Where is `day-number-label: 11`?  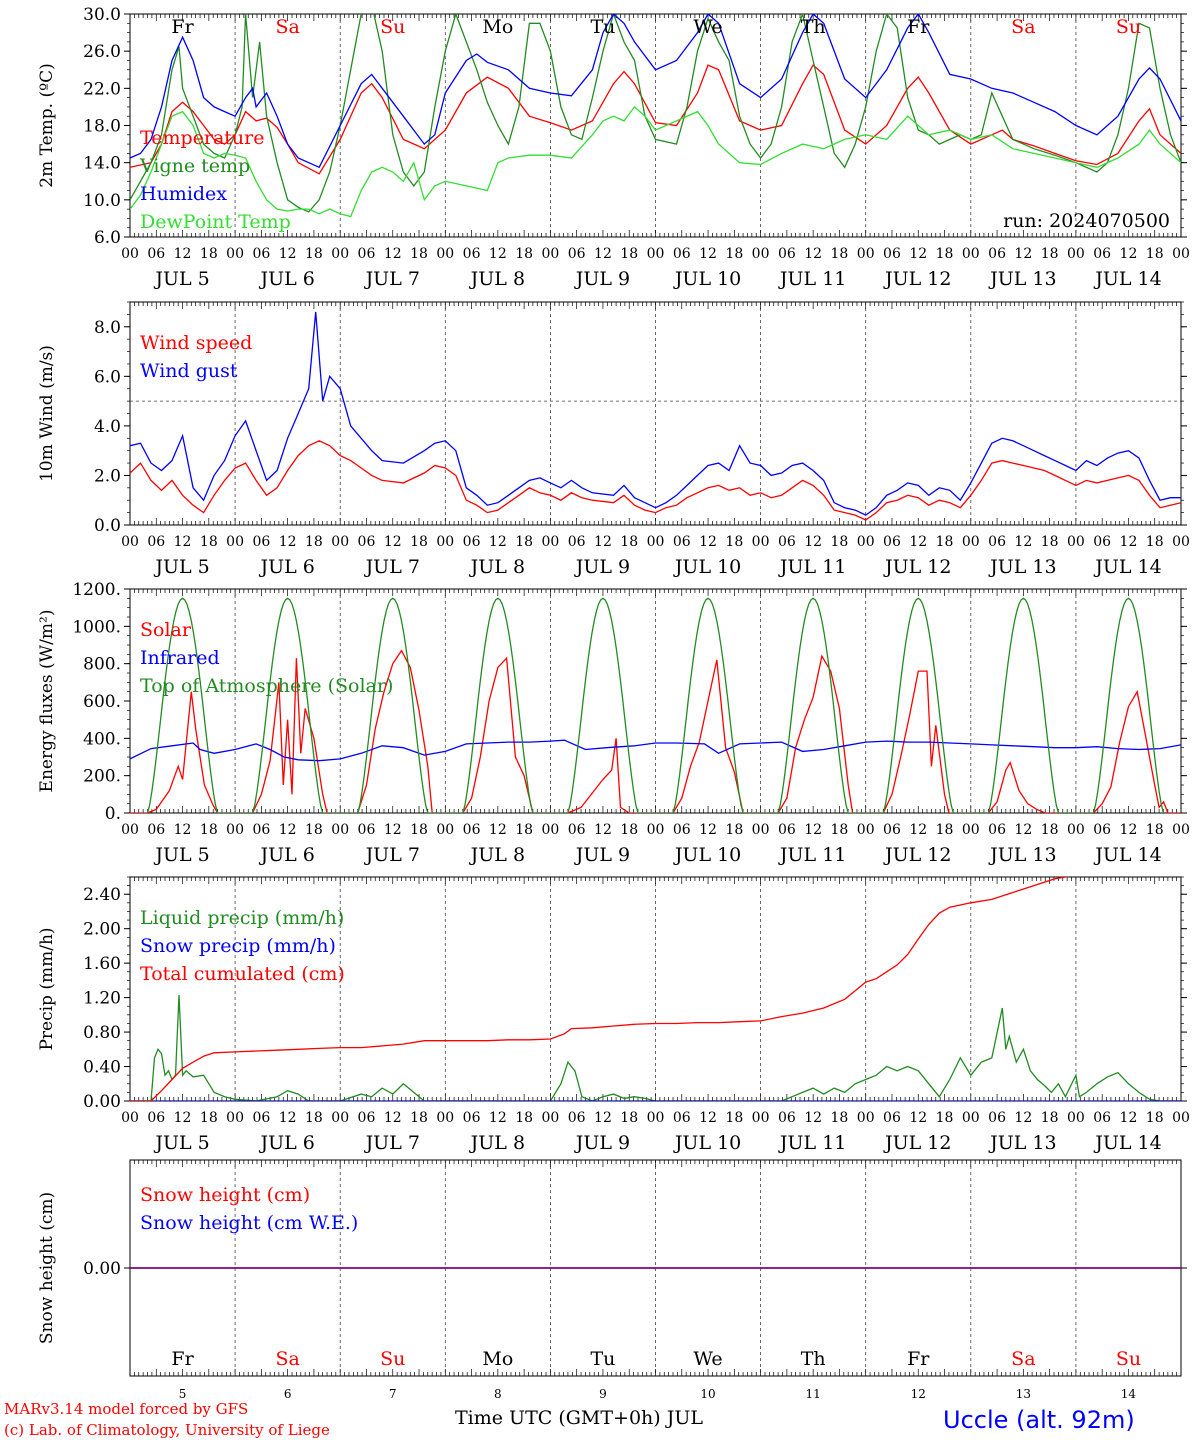 day-number-label: 11 is located at coordinates (813, 1394).